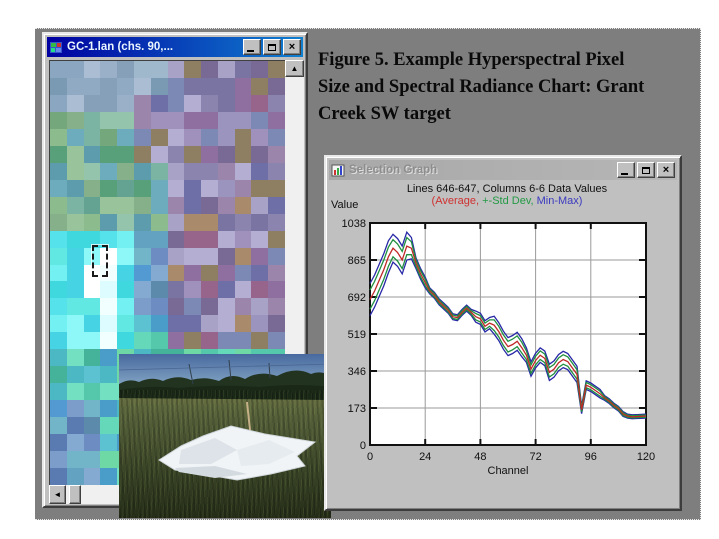  I want to click on horizontal-scroll-thumb, so click(75, 494).